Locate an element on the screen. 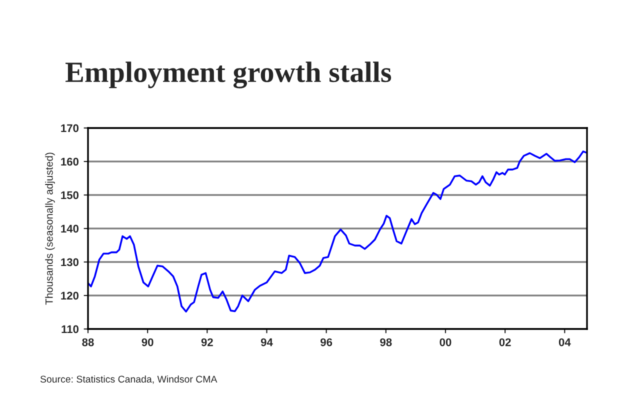 The image size is (642, 402). x-tick-label: 90 is located at coordinates (148, 342).